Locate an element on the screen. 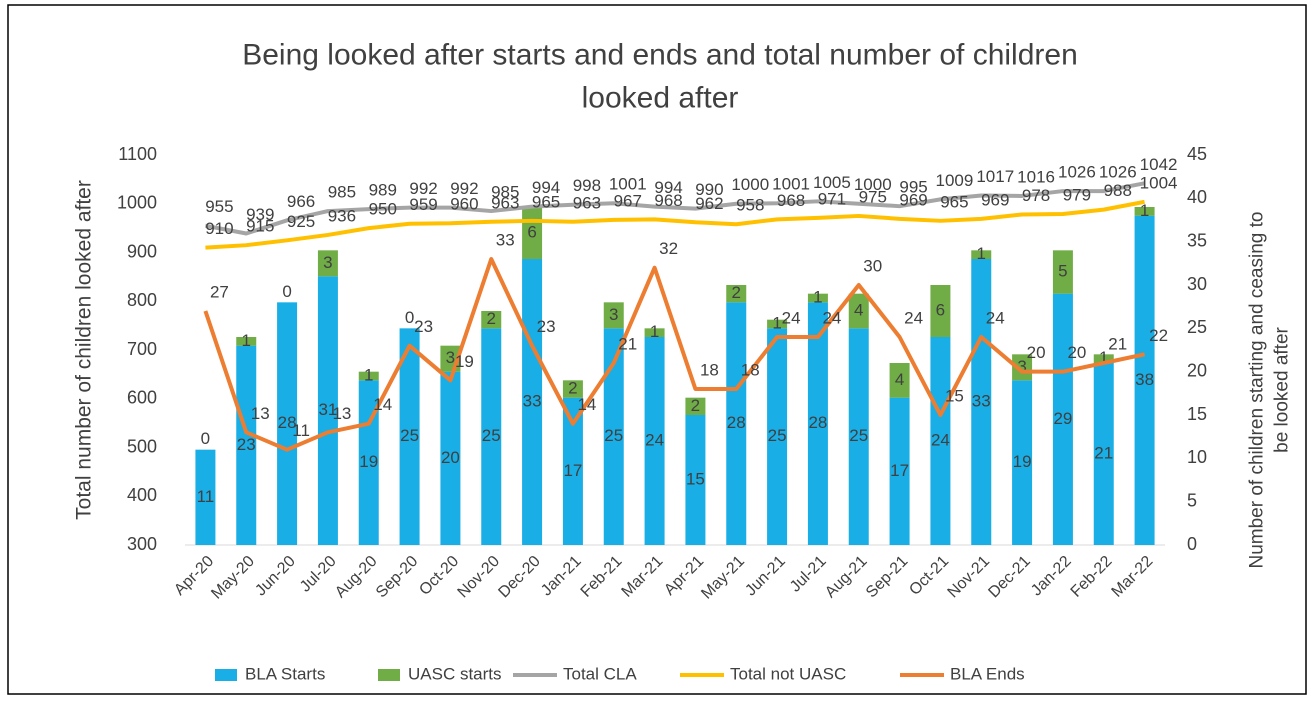 The height and width of the screenshot is (704, 1314). line-label: 995 is located at coordinates (913, 187).